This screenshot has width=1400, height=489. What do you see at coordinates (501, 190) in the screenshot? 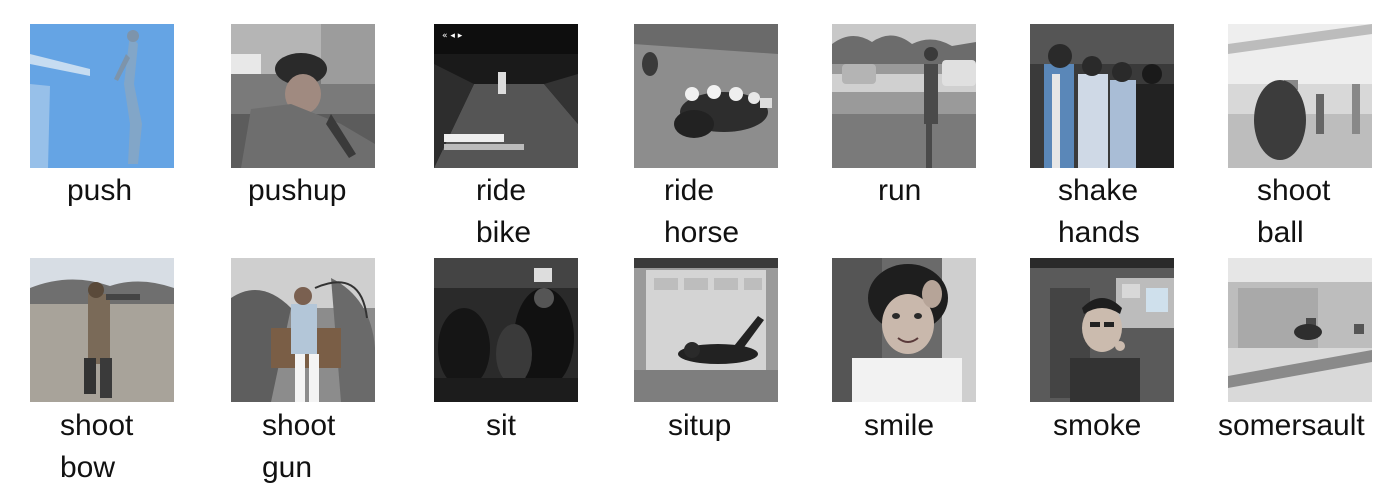
I see `ride-bike-label-line1: ride` at bounding box center [501, 190].